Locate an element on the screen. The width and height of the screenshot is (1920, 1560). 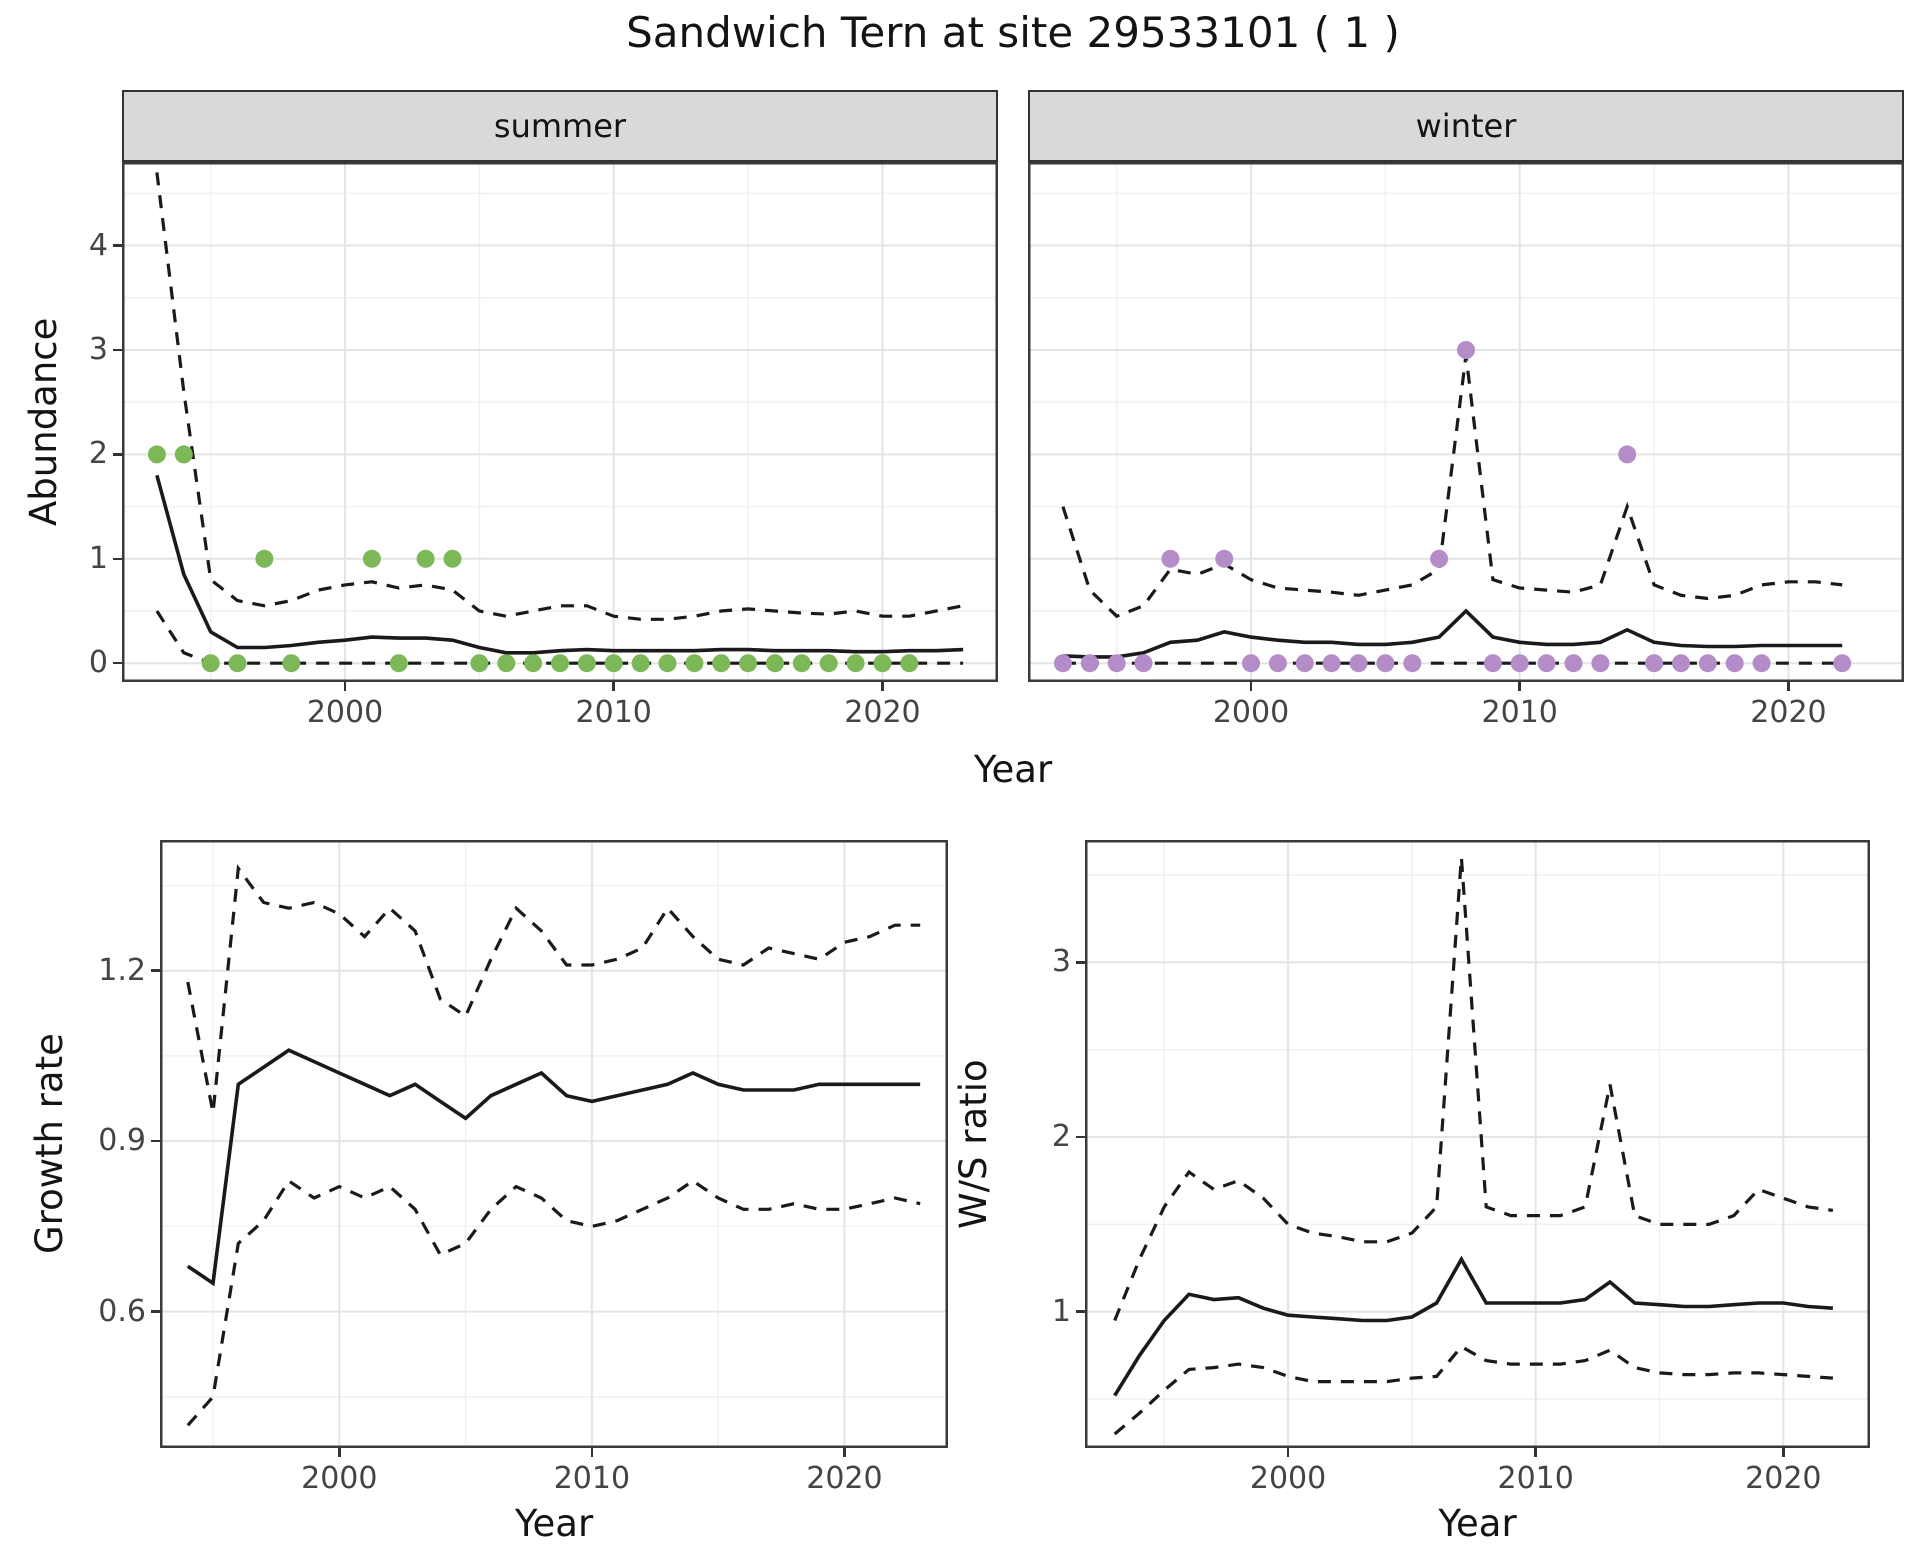
x-axis-title-year-growth: Year is located at coordinates (554, 1523).